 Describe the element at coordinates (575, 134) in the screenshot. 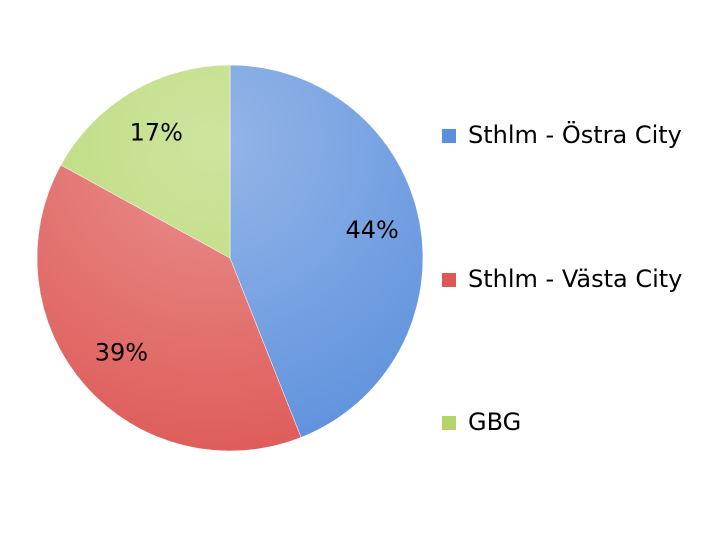

I see `legend-label: Sthlm - Östra City` at that location.